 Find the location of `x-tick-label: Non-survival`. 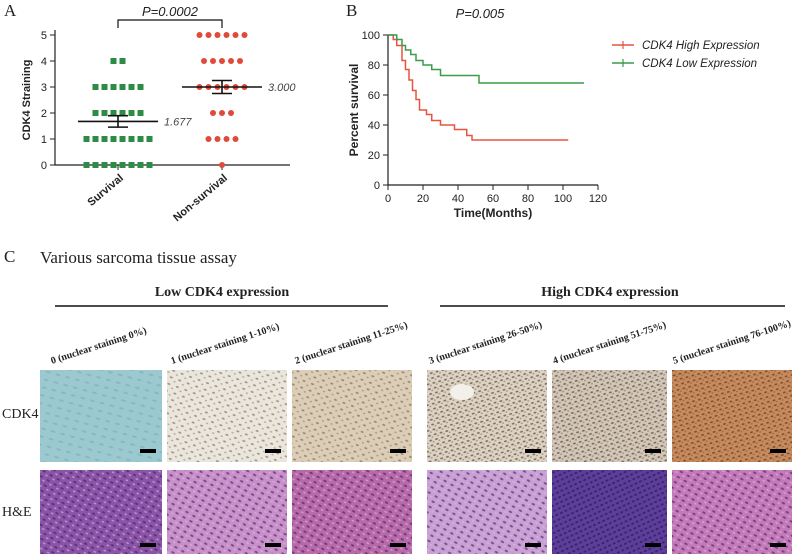

x-tick-label: Non-survival is located at coordinates (200, 198).